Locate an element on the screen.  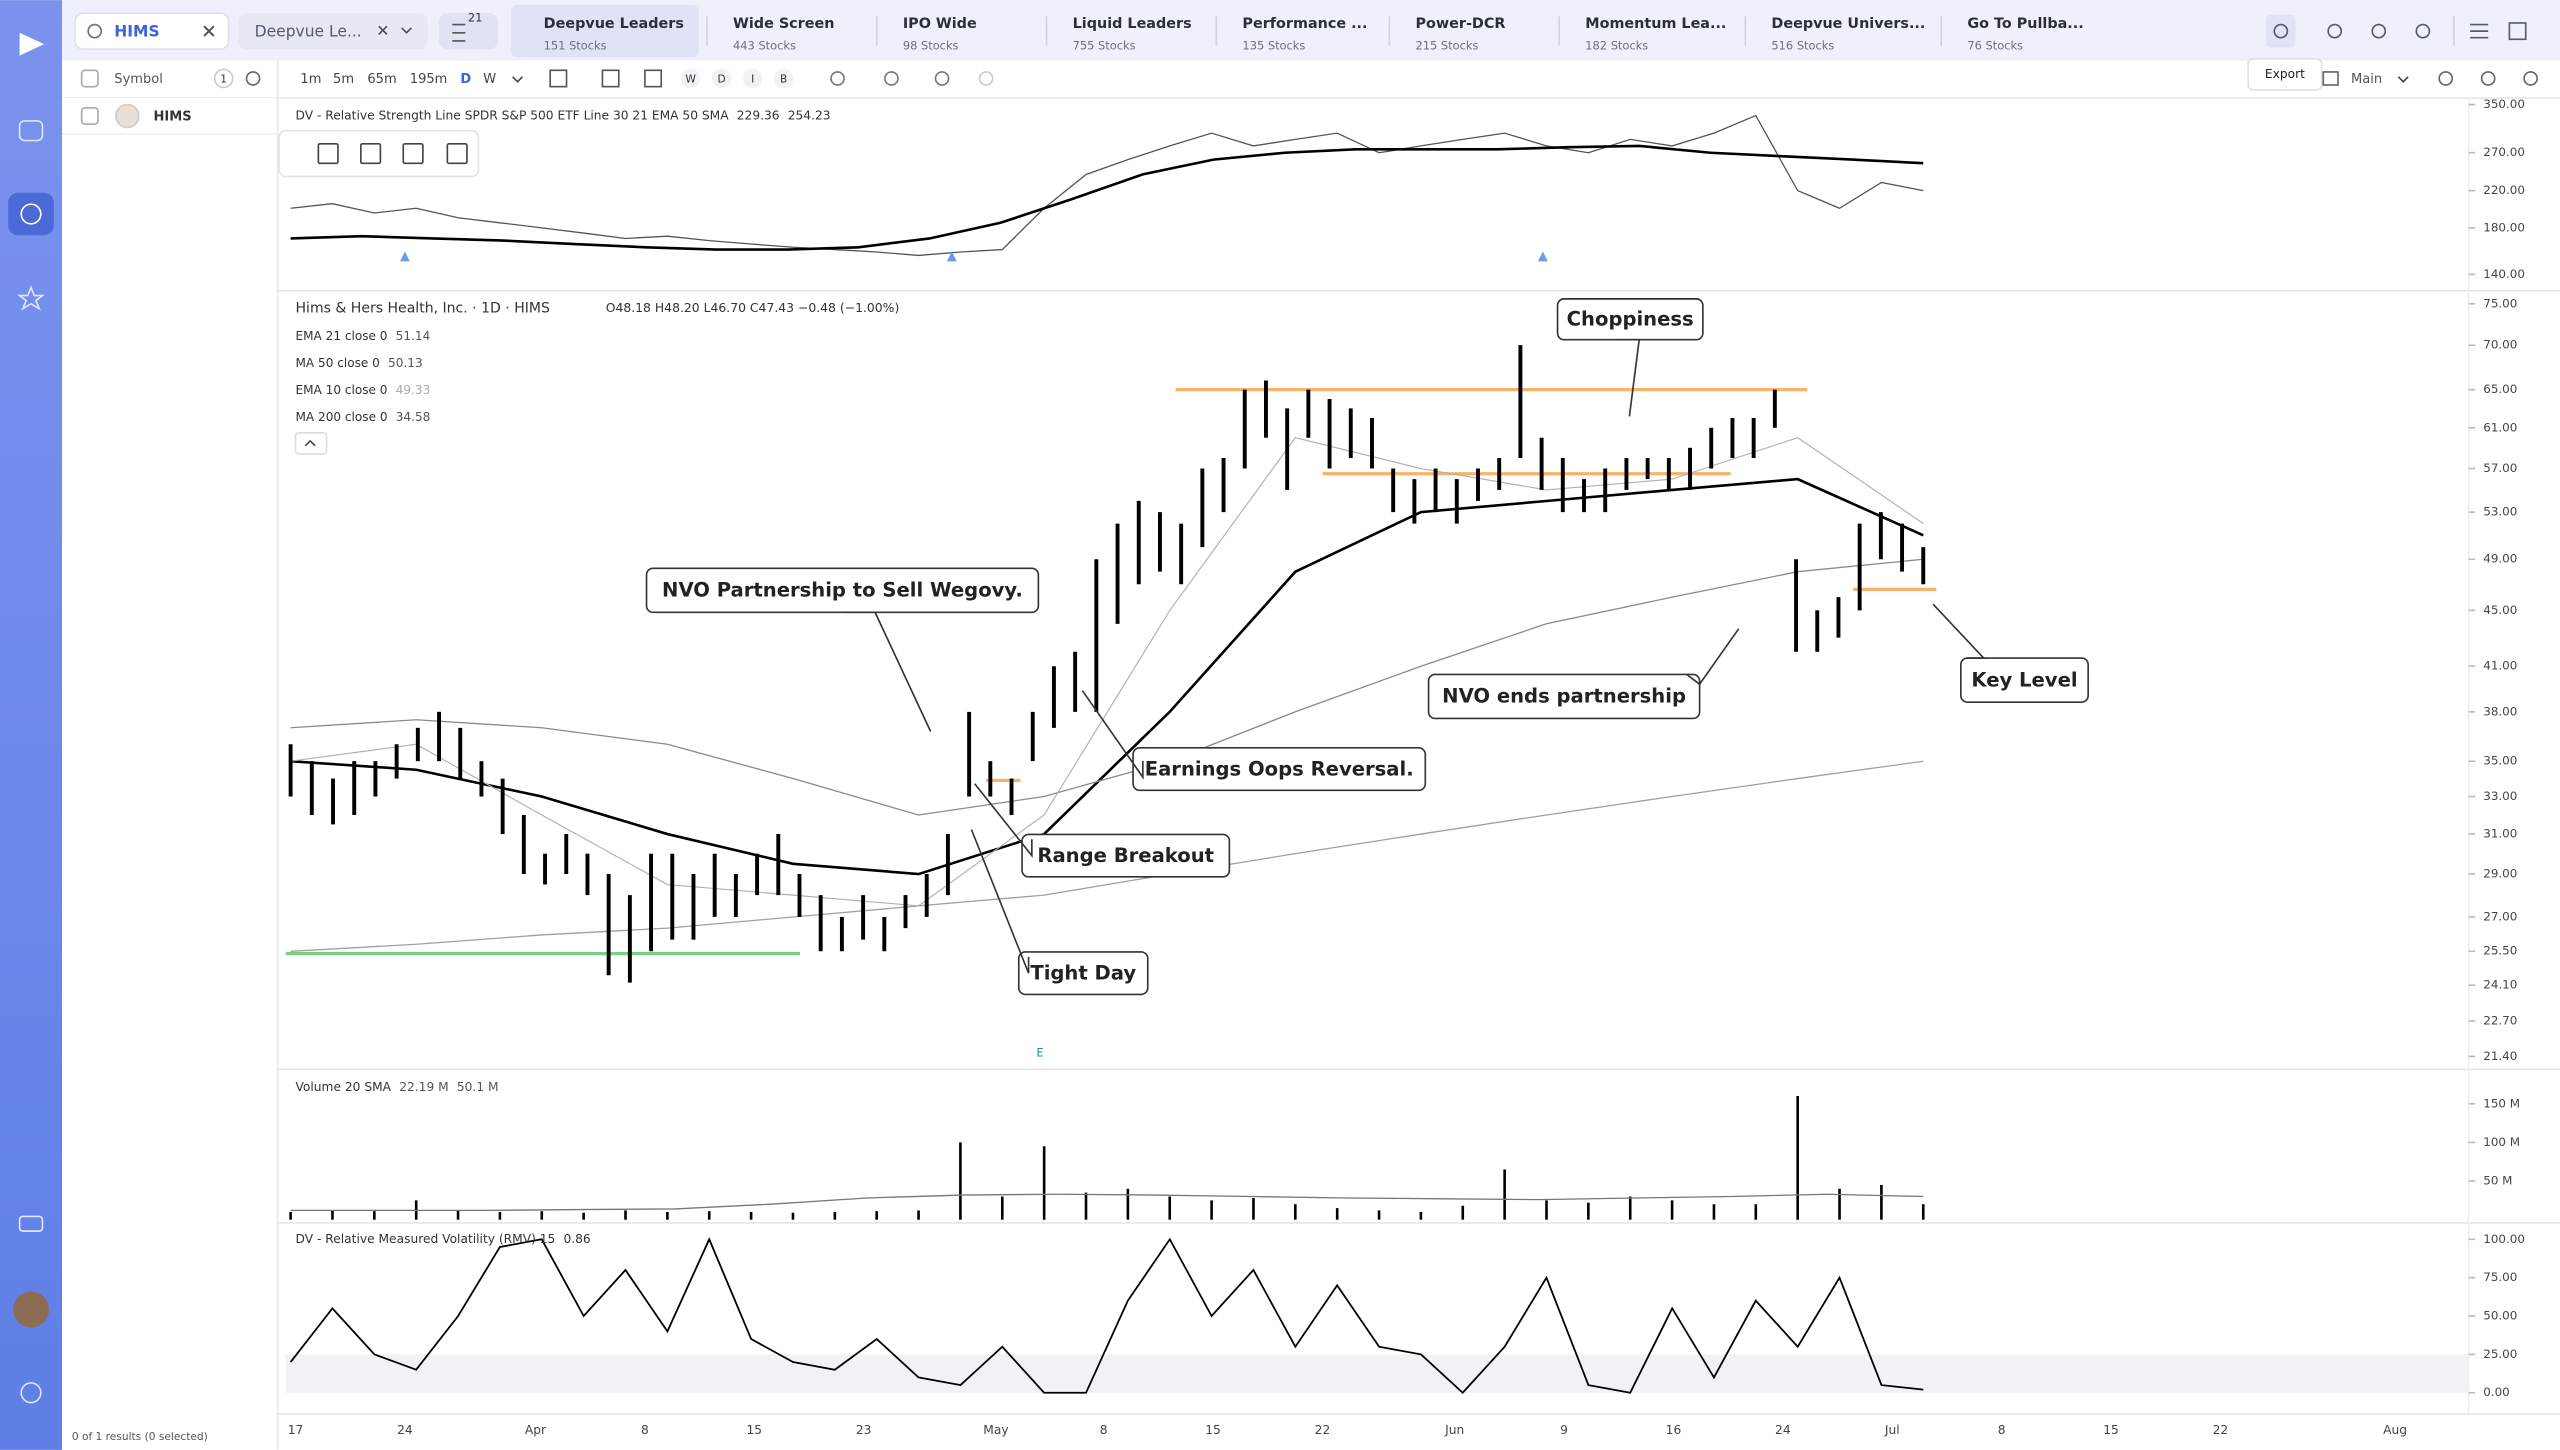
search-icon is located at coordinates (95, 31).